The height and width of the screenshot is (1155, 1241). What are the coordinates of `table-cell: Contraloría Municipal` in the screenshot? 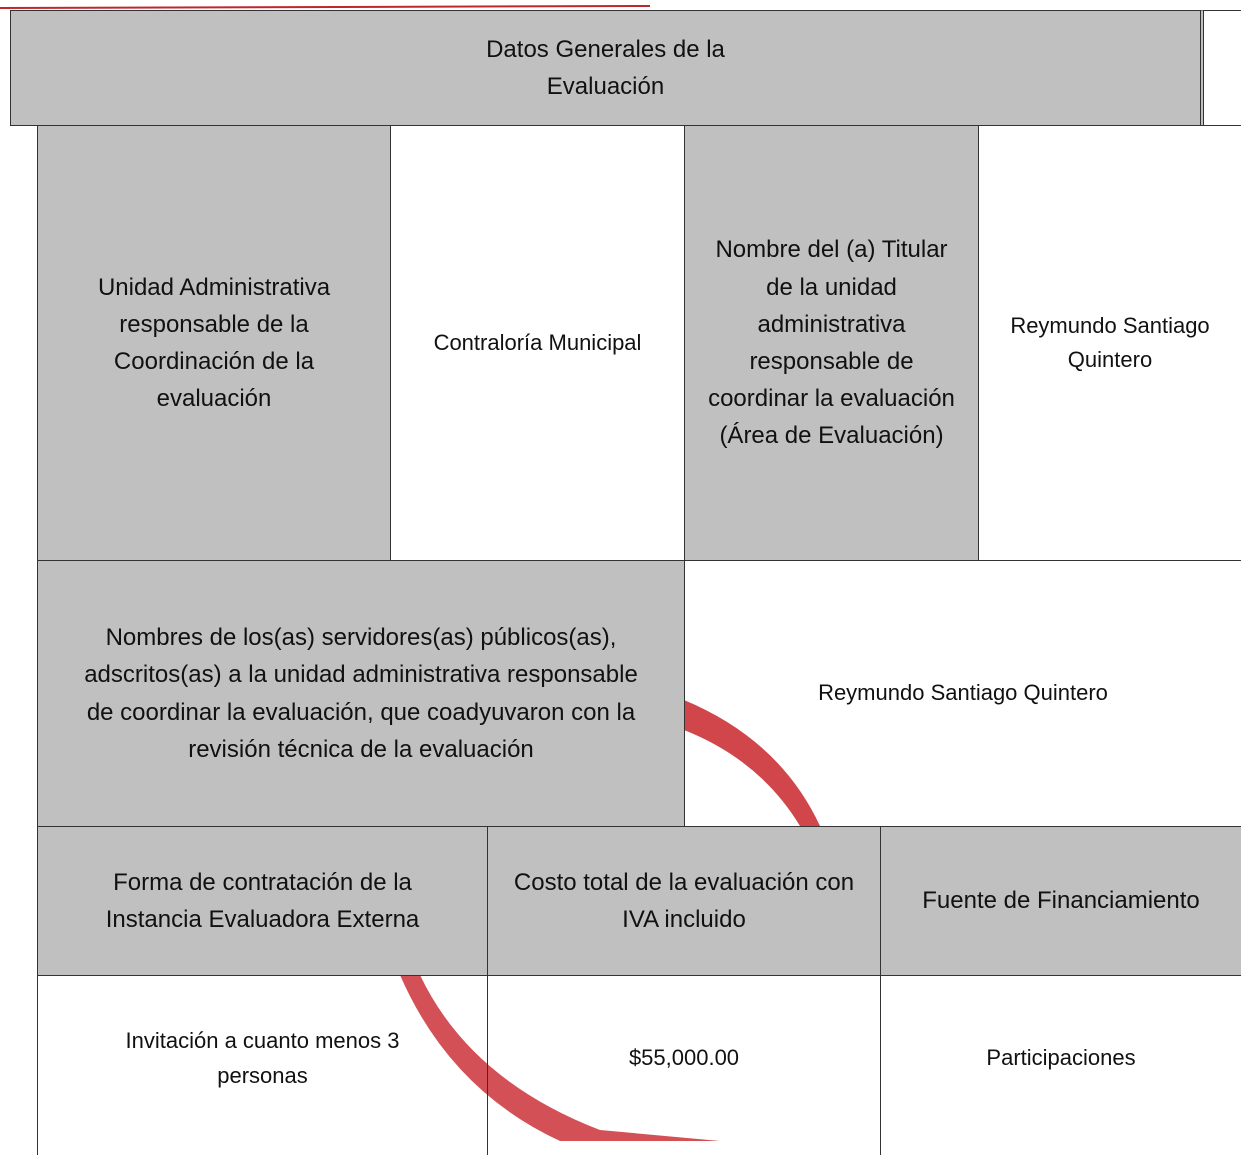 It's located at (537, 343).